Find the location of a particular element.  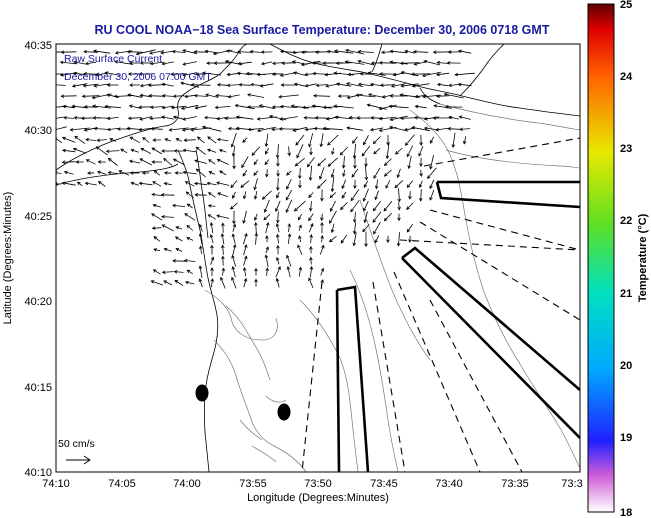

x-tick-label: 73:40 is located at coordinates (449, 484).